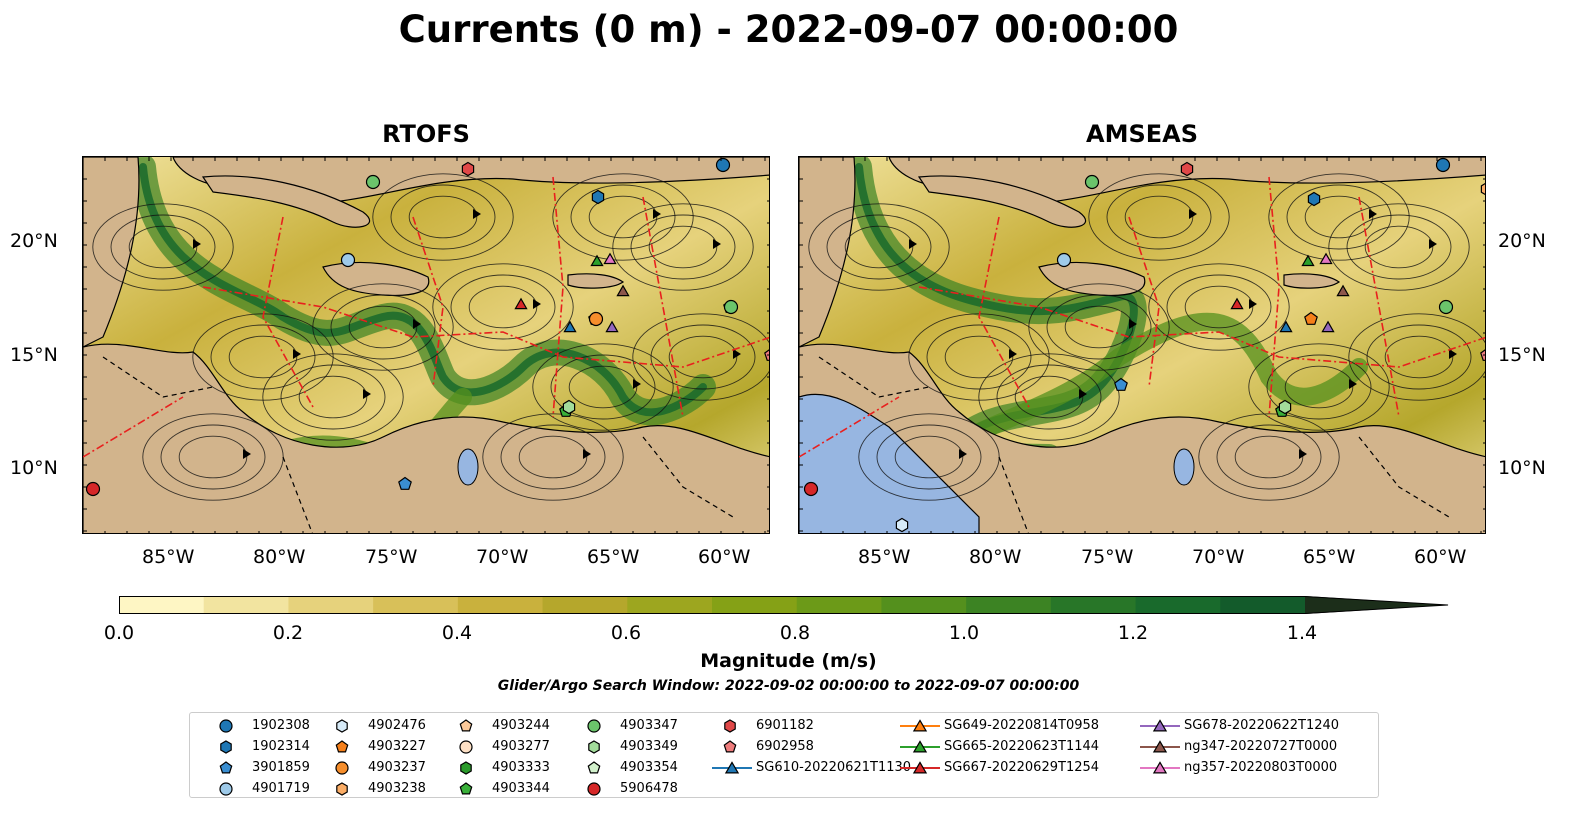 This screenshot has width=1577, height=827. Describe the element at coordinates (724, 557) in the screenshot. I see `lon-tick-label: 60°W` at that location.